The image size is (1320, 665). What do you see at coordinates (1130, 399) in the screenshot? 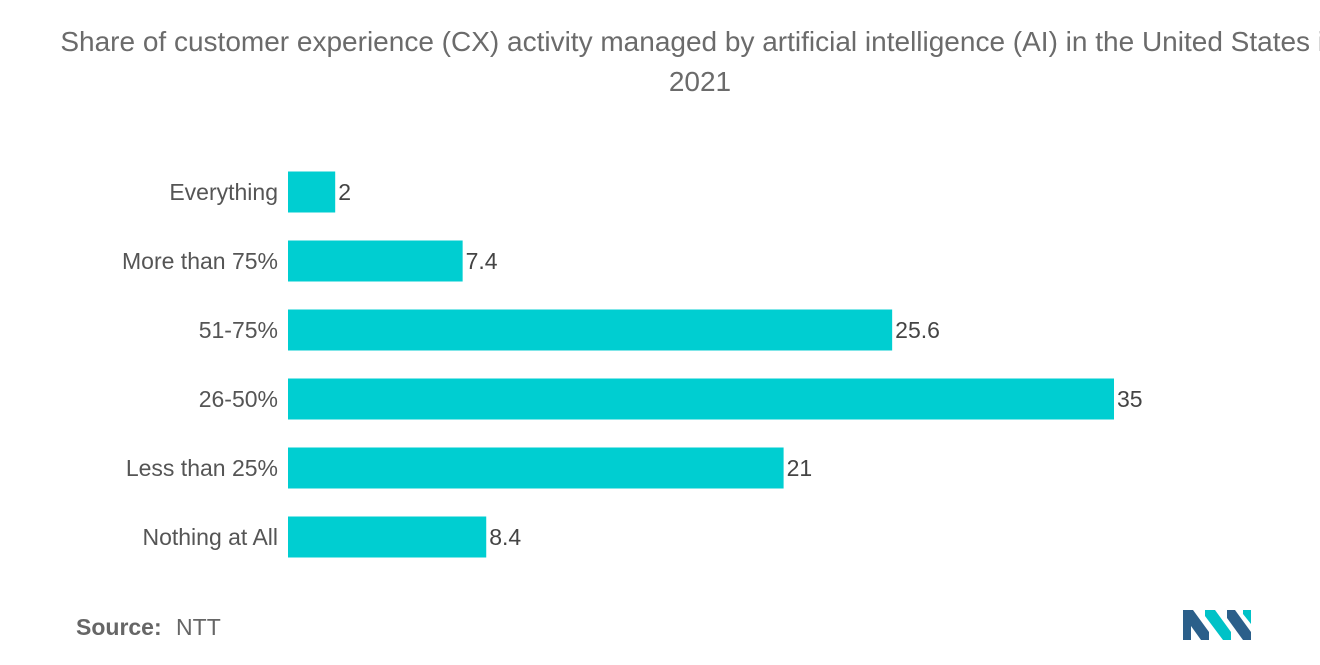
I see `value-label: 35` at bounding box center [1130, 399].